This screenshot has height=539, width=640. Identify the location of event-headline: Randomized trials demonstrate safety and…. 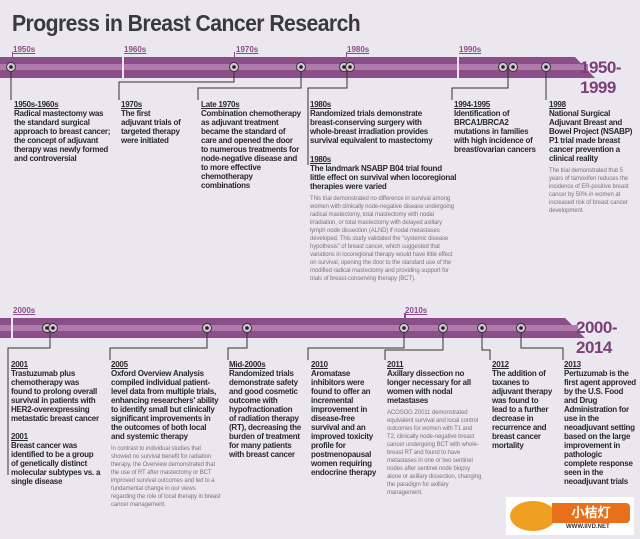
(265, 414).